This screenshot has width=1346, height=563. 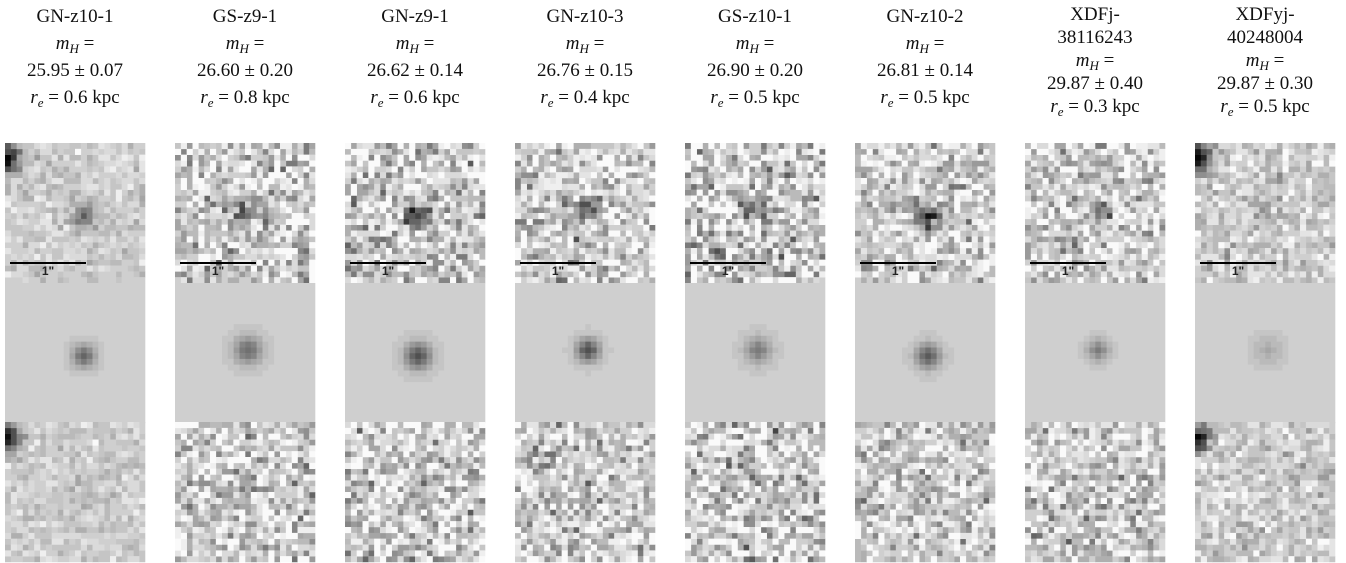 What do you see at coordinates (77, 71) in the screenshot?
I see `panel-header: GN-z10-1 mH = 25.95 ± 0.07 re = 0.6 kpc` at bounding box center [77, 71].